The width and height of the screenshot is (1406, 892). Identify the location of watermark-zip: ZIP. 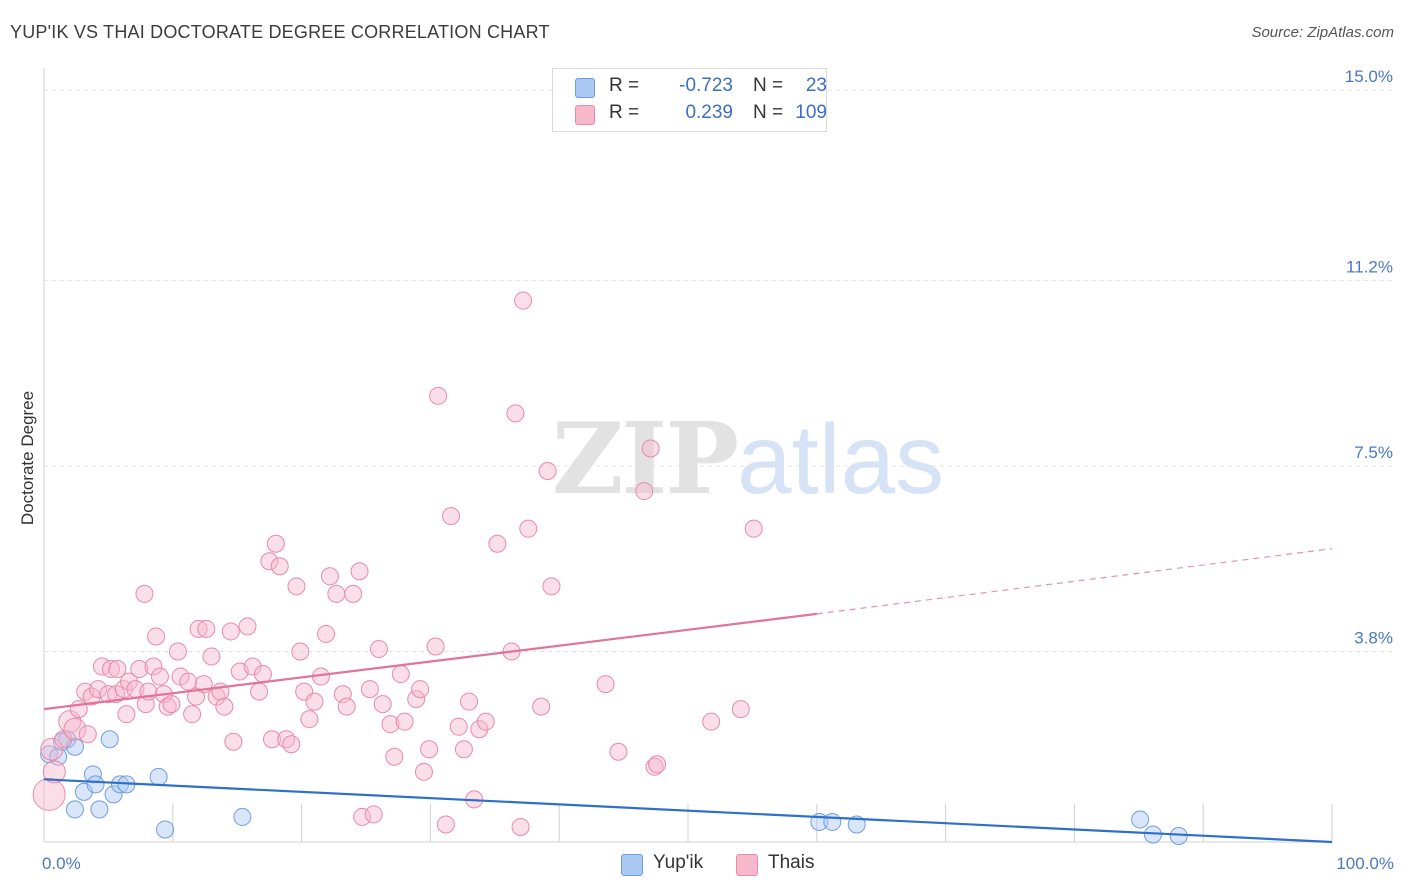
(645, 459).